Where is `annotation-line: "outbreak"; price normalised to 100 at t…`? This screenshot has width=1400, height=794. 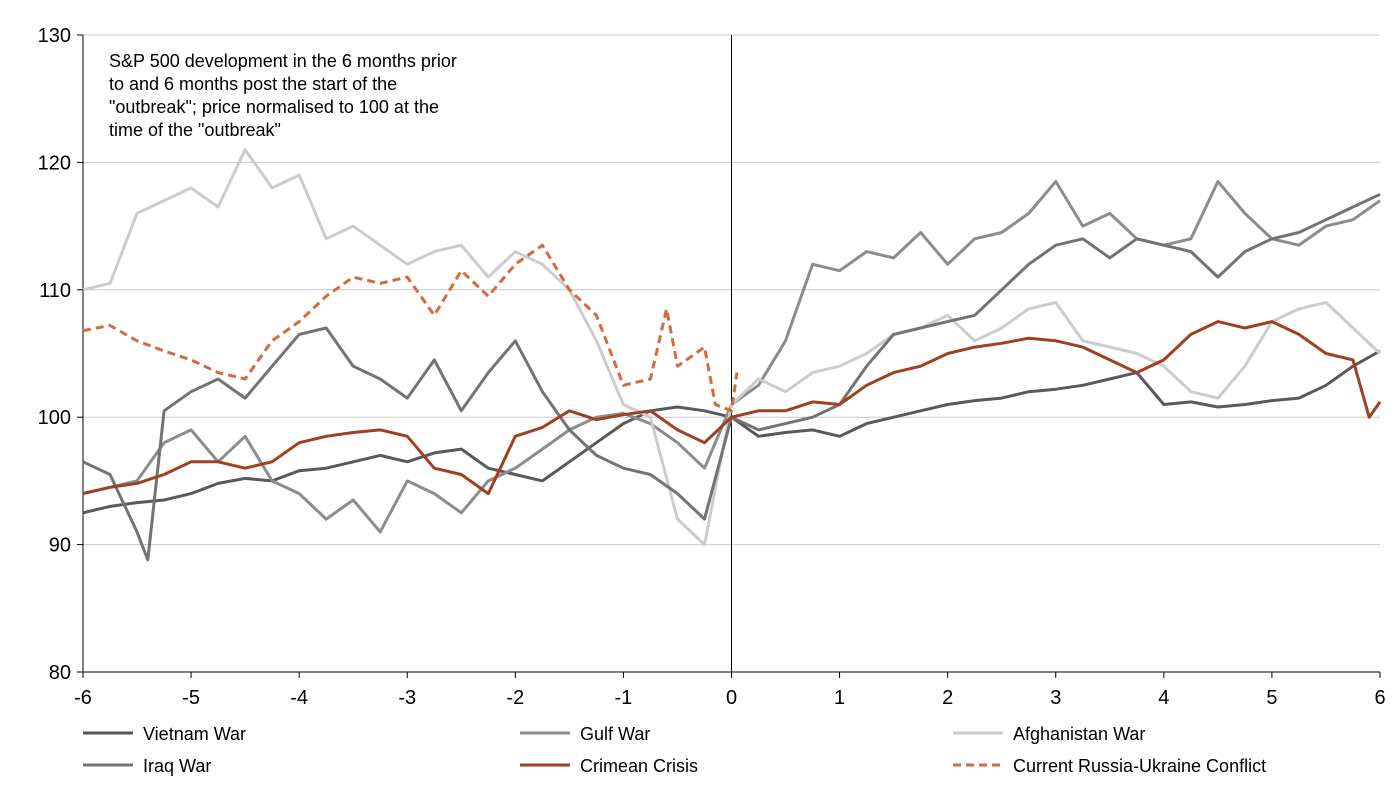 annotation-line: "outbreak"; price normalised to 100 at t… is located at coordinates (274, 107).